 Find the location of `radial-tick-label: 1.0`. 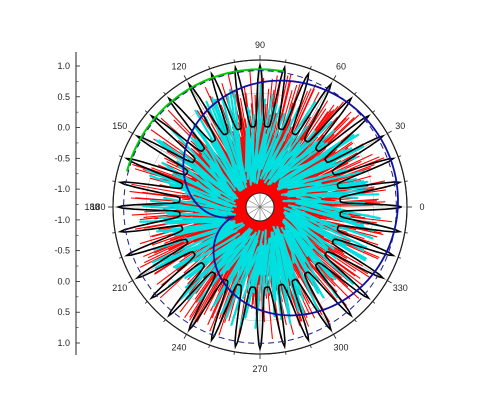

radial-tick-label: 1.0 is located at coordinates (63, 66).